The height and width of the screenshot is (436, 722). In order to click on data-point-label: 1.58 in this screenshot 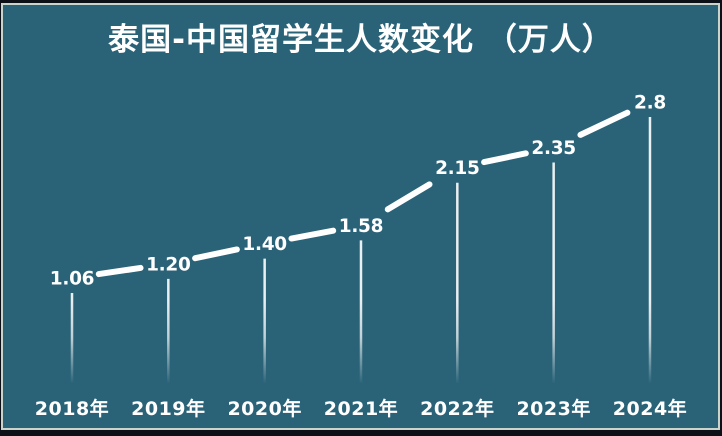, I will do `click(361, 226)`.